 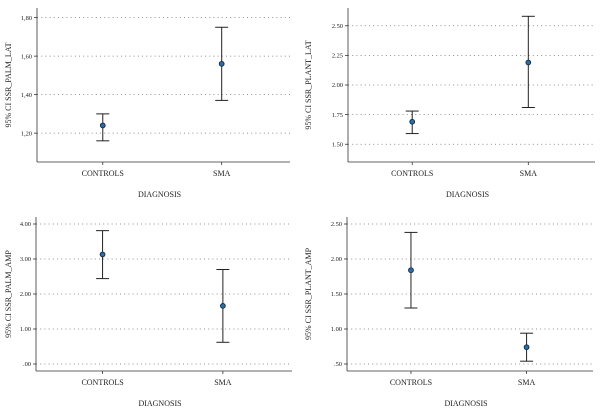 What do you see at coordinates (26, 56) in the screenshot?
I see `y-tick-label: 1,60` at bounding box center [26, 56].